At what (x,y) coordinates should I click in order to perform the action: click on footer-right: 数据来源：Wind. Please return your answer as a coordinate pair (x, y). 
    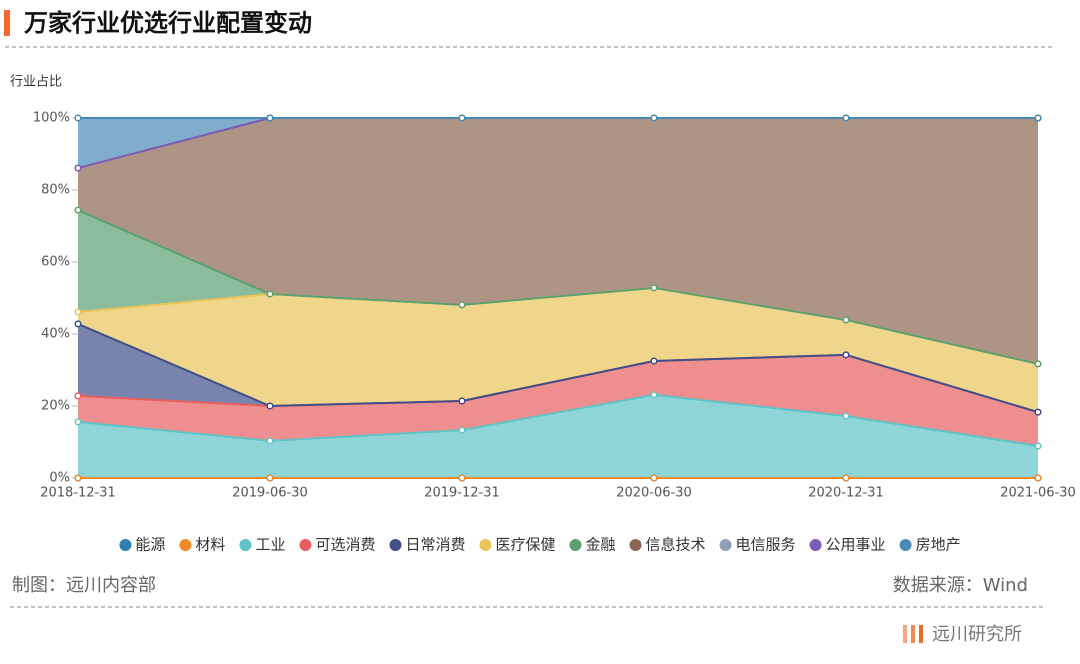
    Looking at the image, I should click on (960, 585).